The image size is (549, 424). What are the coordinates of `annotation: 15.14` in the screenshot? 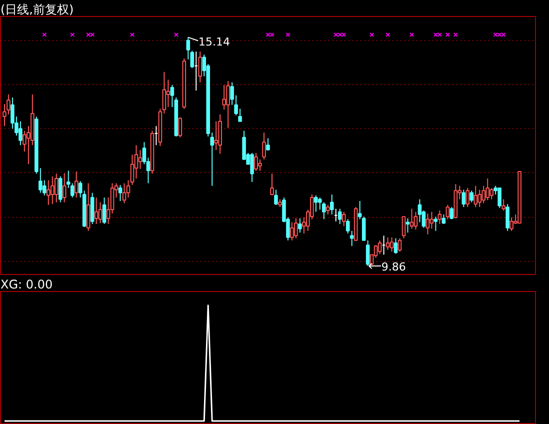 It's located at (214, 41).